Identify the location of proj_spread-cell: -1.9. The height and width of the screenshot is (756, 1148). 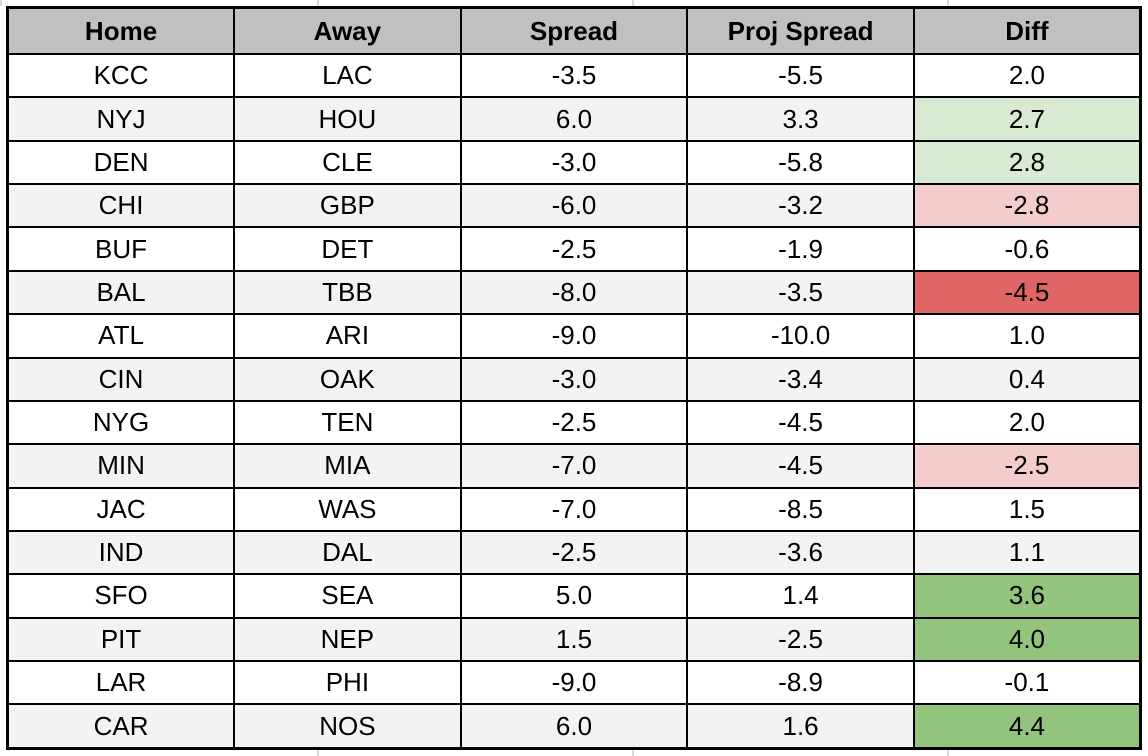
(800, 249).